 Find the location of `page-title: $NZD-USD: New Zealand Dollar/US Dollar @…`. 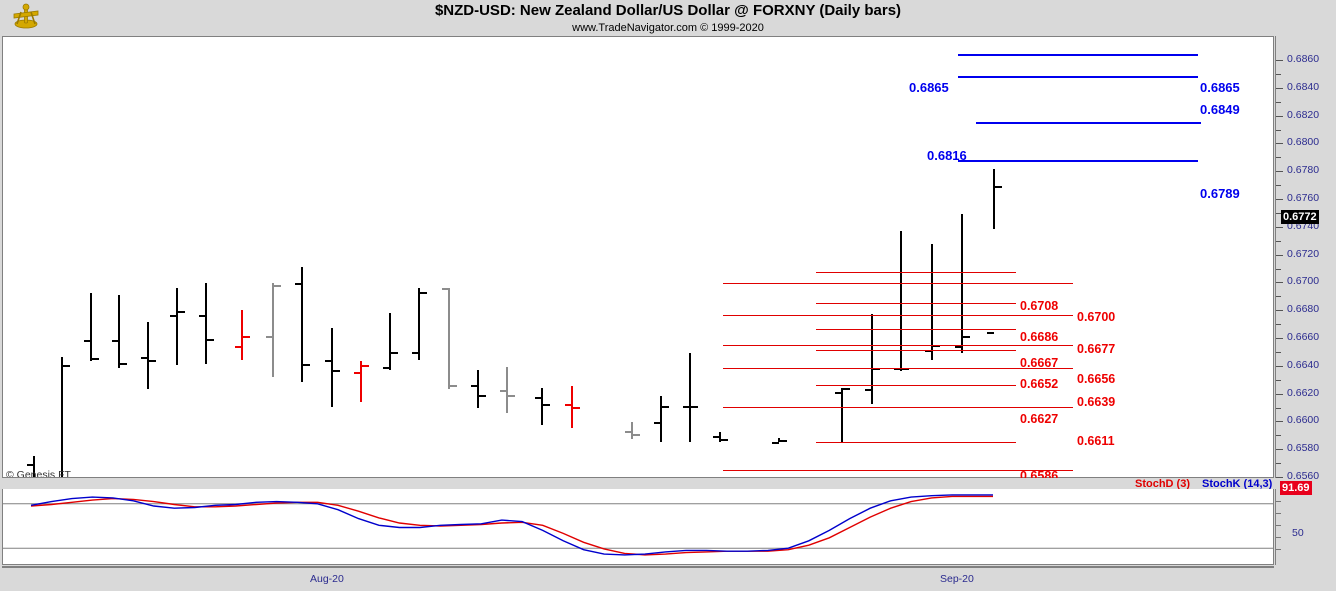

page-title: $NZD-USD: New Zealand Dollar/US Dollar @… is located at coordinates (668, 10).